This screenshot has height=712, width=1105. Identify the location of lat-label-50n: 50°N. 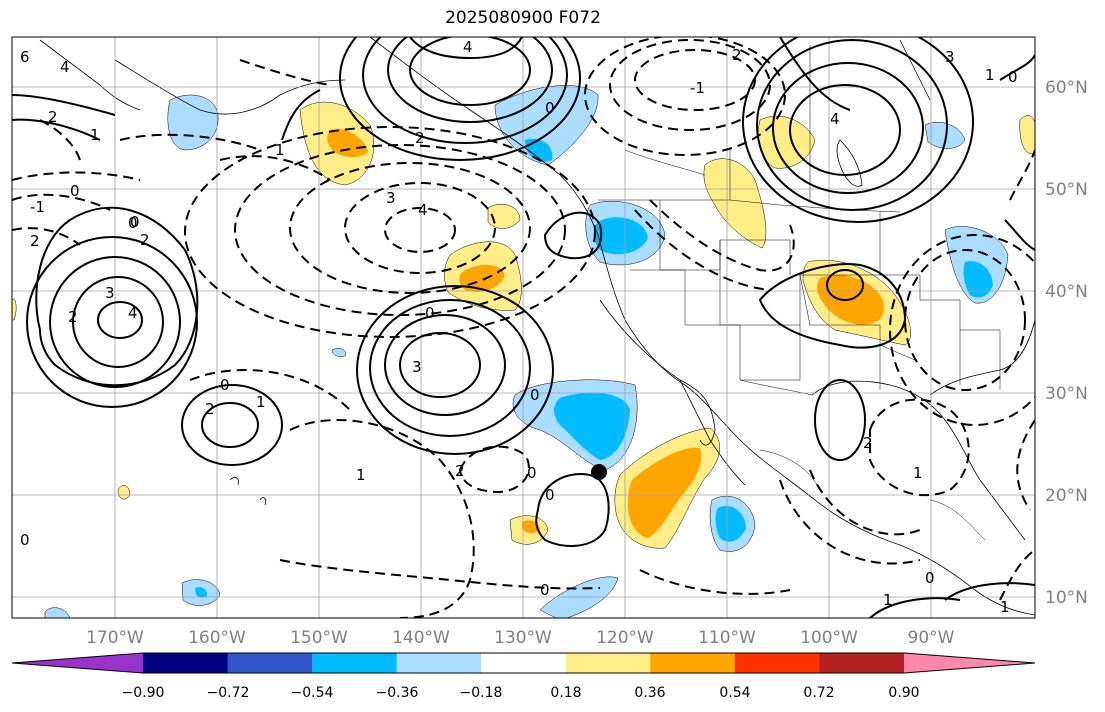
(1066, 190).